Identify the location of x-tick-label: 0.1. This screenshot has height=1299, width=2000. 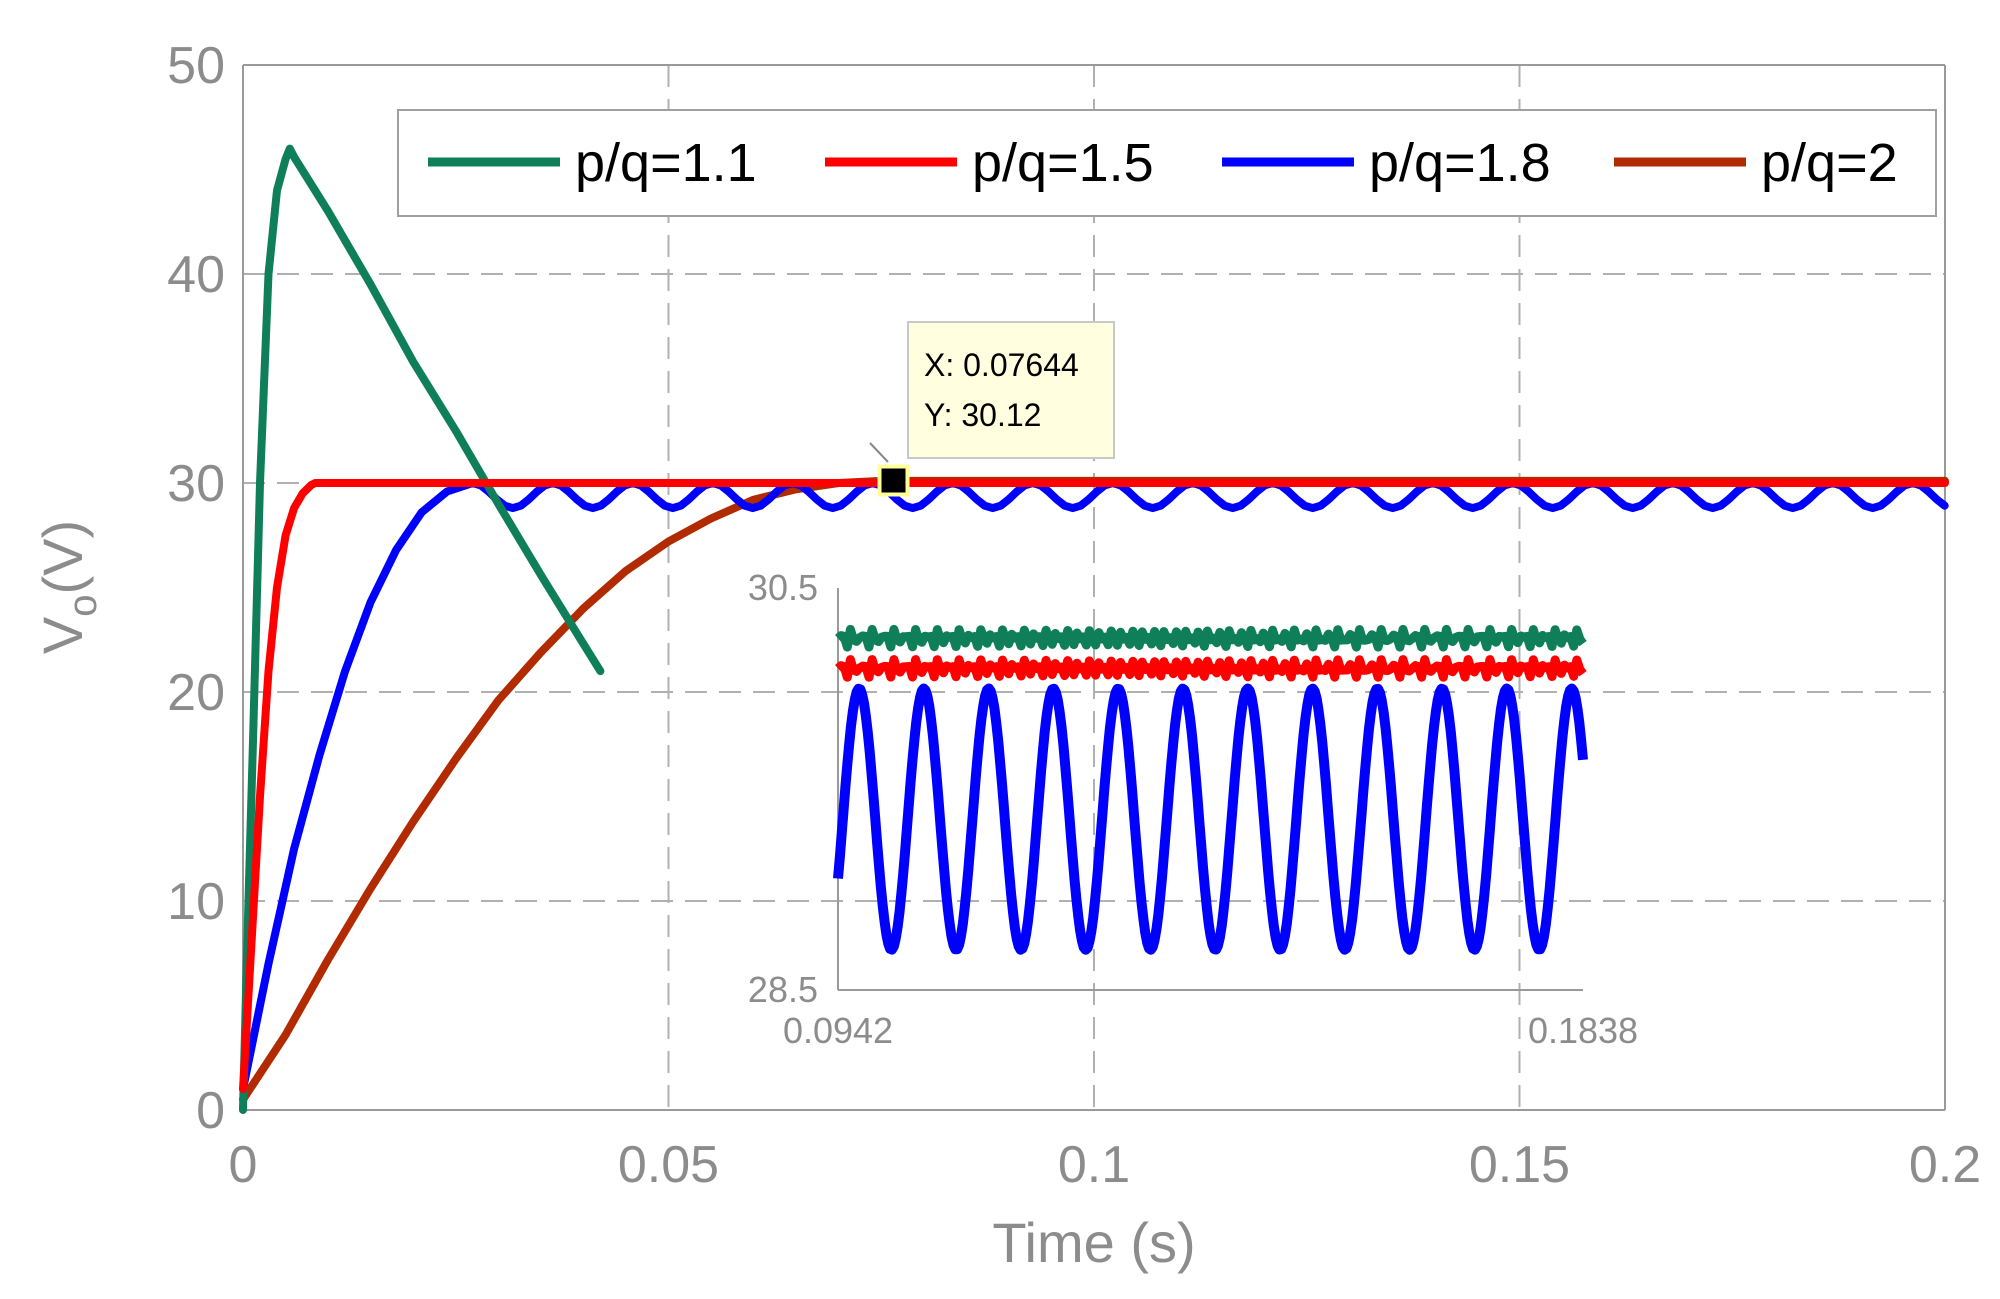
(1094, 1165).